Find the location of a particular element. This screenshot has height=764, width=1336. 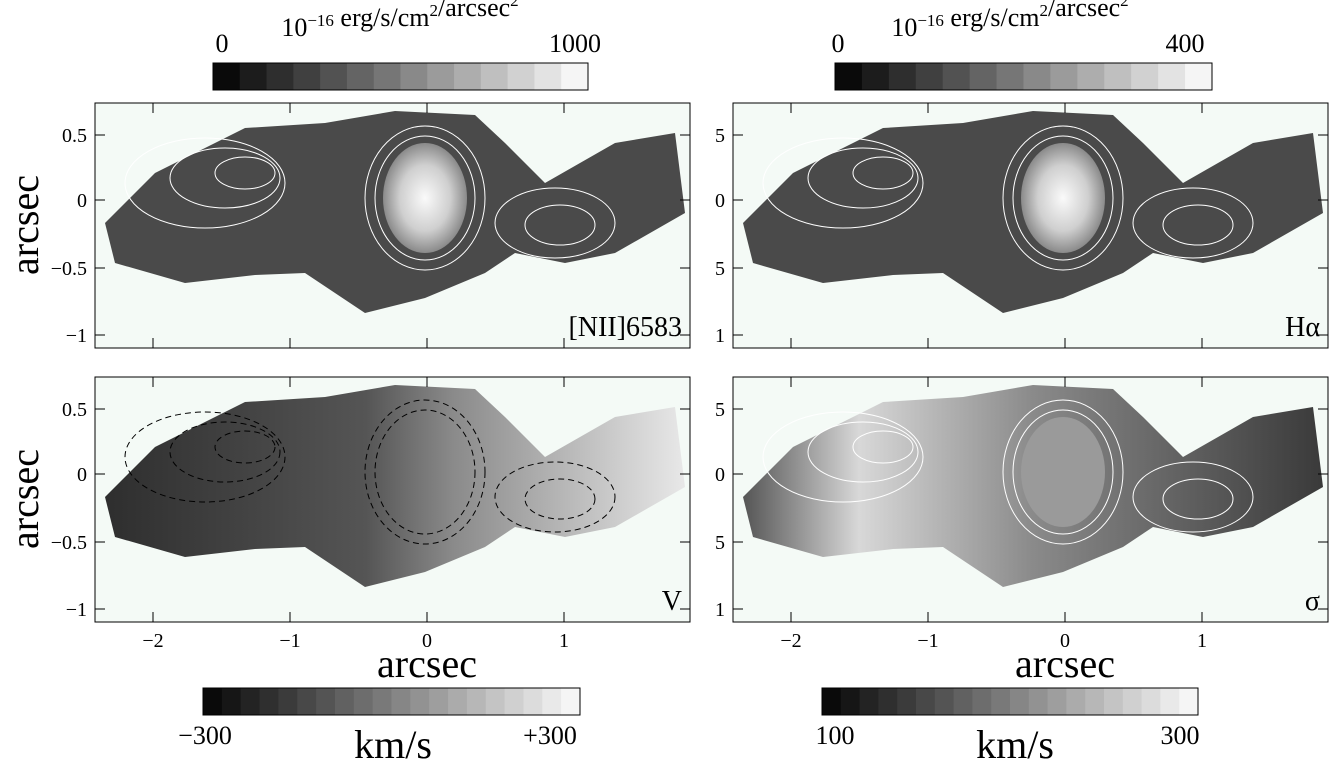

y-axis-label: arcsec is located at coordinates (24, 225).